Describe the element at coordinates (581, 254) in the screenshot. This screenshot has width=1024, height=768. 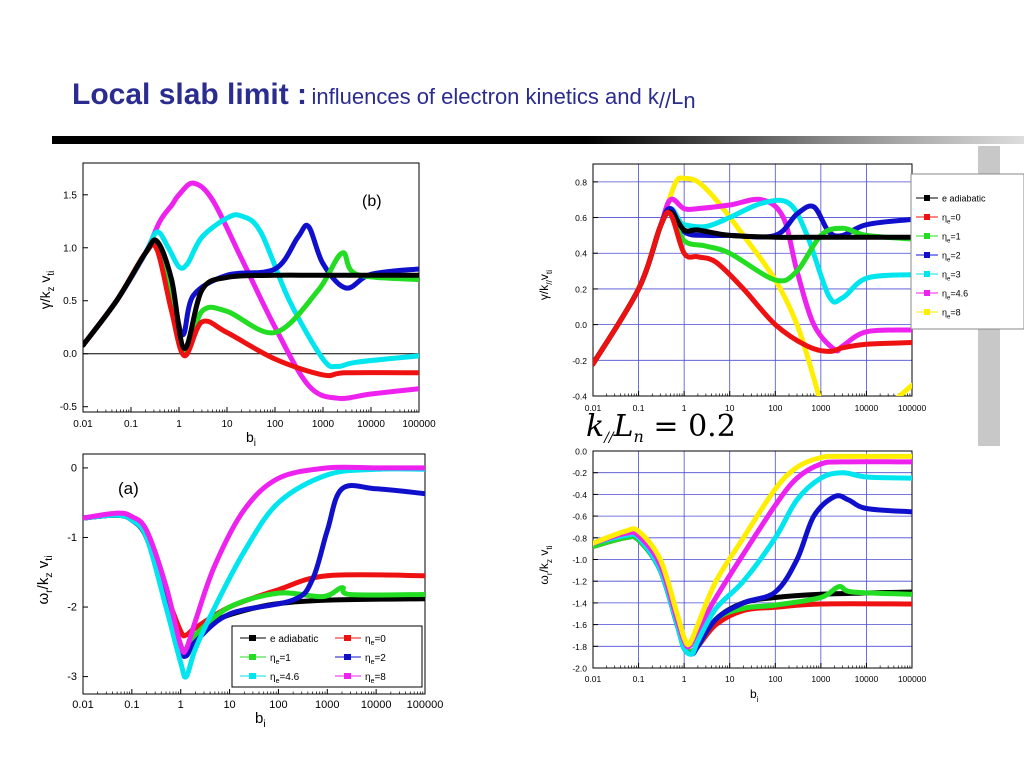
I see `y-tick-label: 0.4` at that location.